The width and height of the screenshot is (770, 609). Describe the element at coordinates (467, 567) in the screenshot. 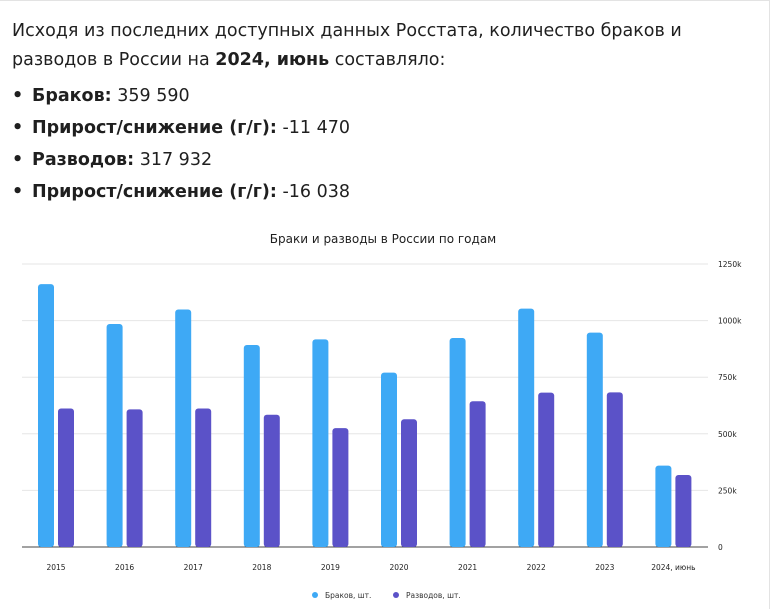

I see `x-tick-label: 2021` at that location.